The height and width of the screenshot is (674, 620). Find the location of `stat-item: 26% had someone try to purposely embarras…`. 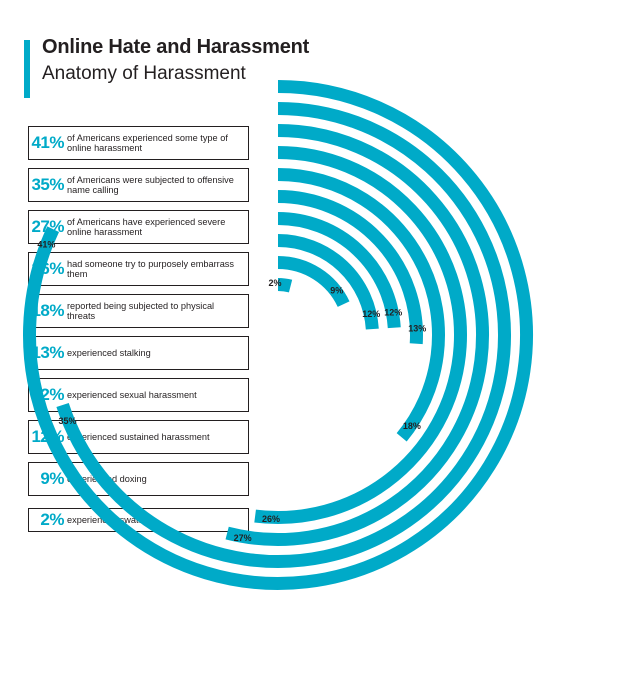

stat-item: 26% had someone try to purposely embarras… is located at coordinates (138, 269).